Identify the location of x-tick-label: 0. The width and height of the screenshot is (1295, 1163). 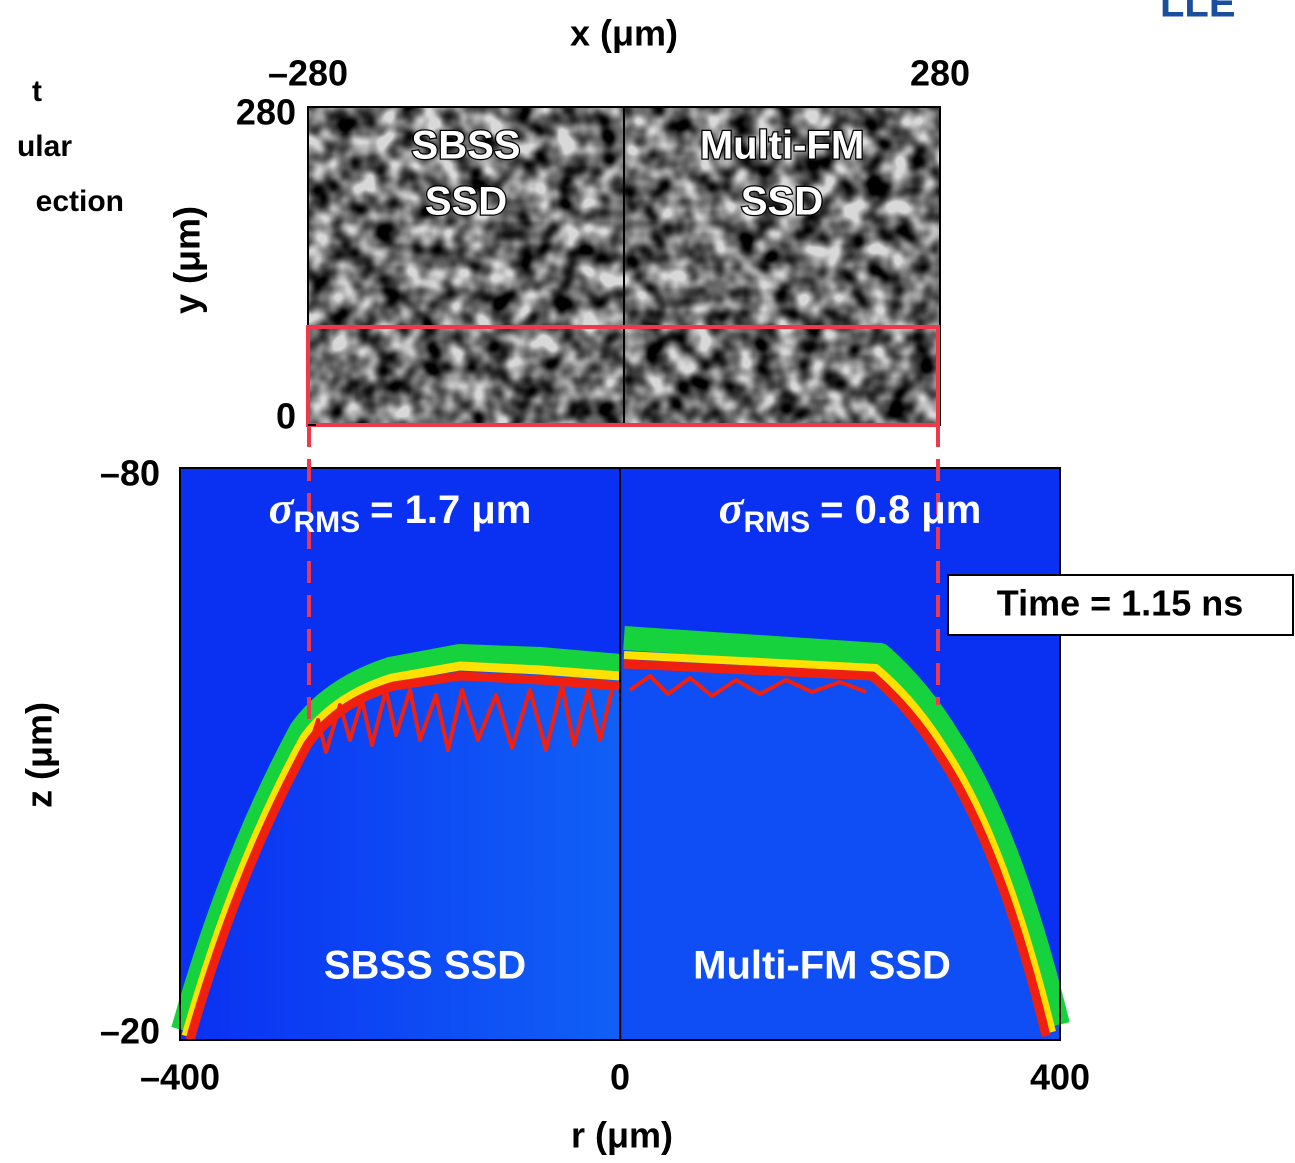
(620, 1077).